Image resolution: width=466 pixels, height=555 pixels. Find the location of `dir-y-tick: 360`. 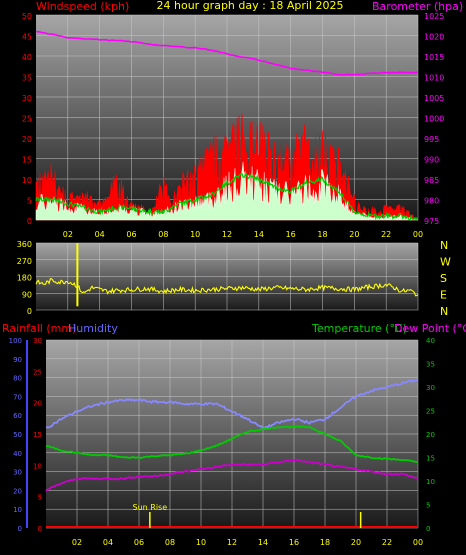

dir-y-tick: 360 is located at coordinates (24, 244).